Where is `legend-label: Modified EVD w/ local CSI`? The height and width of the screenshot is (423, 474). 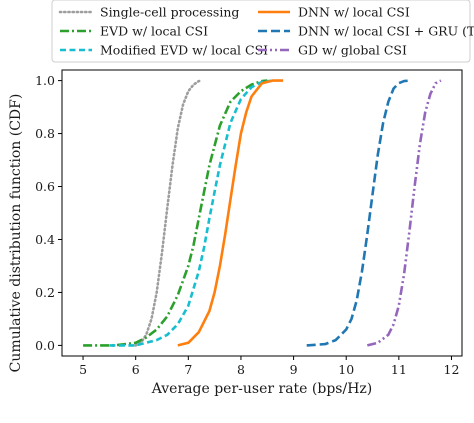 legend-label: Modified EVD w/ local CSI is located at coordinates (184, 50).